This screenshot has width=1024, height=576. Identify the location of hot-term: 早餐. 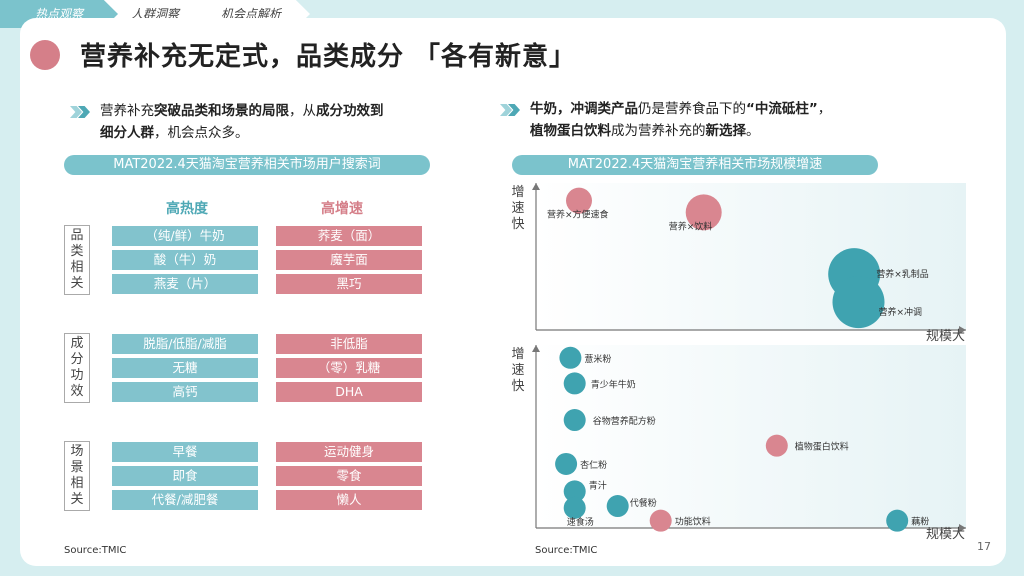
(185, 452).